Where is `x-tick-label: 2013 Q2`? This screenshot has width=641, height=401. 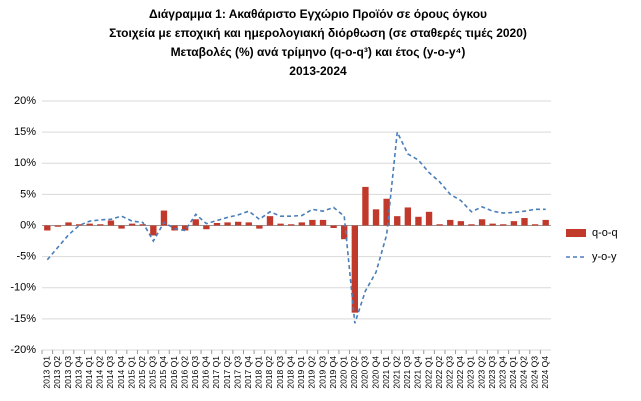
x-tick-label: 2013 Q2 is located at coordinates (57, 372).